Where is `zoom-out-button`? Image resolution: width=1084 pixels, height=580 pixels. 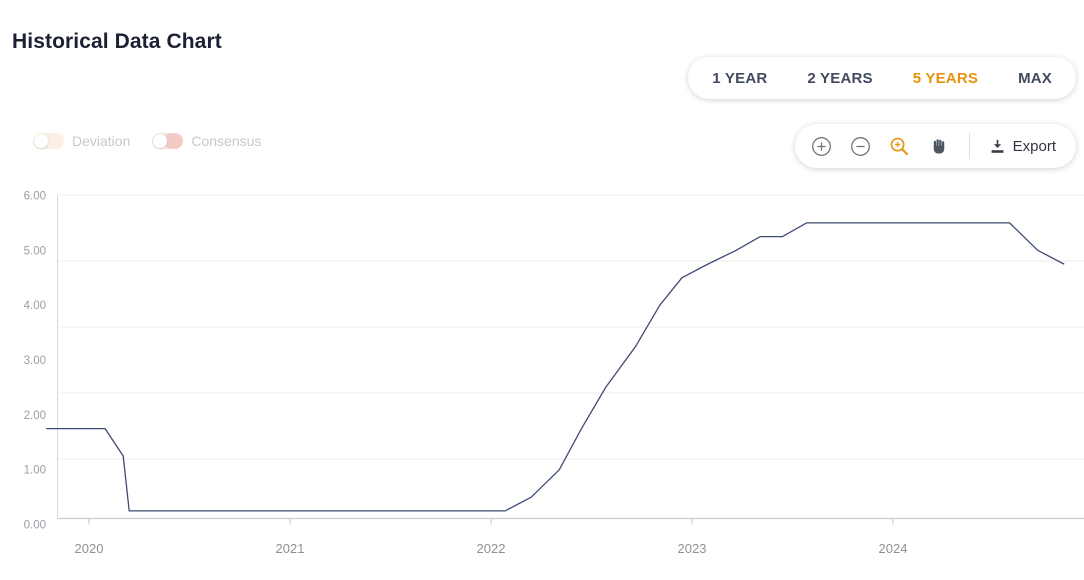 zoom-out-button is located at coordinates (861, 146).